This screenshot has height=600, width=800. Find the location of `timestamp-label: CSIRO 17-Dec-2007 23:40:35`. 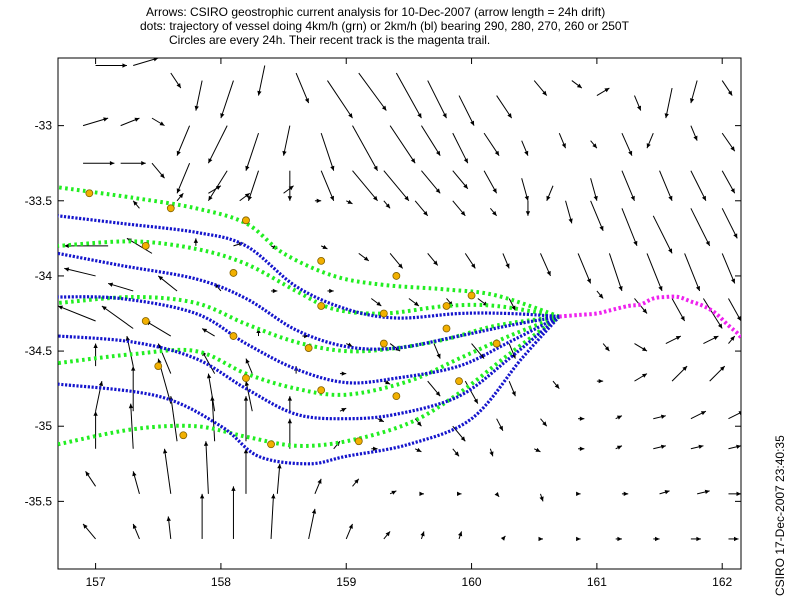

timestamp-label: CSIRO 17-Dec-2007 23:40:35 is located at coordinates (780, 515).